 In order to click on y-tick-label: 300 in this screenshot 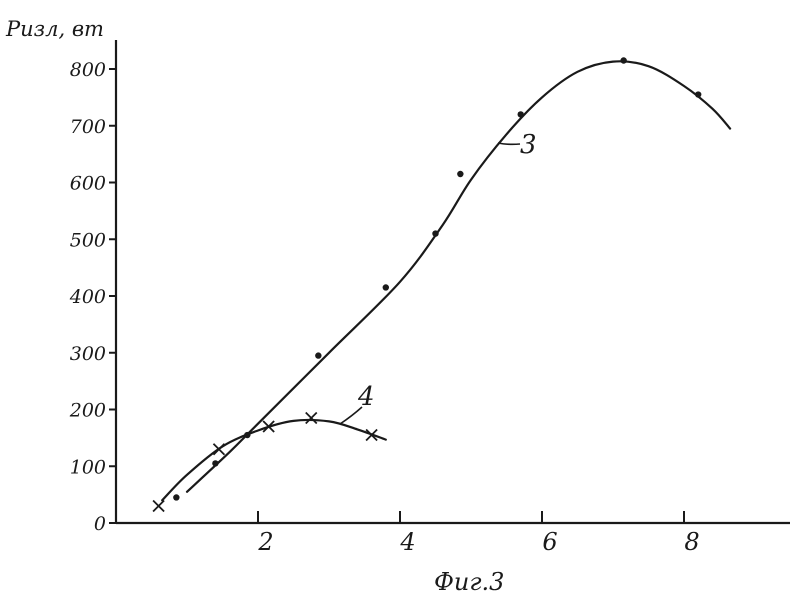, I will do `click(88, 354)`.